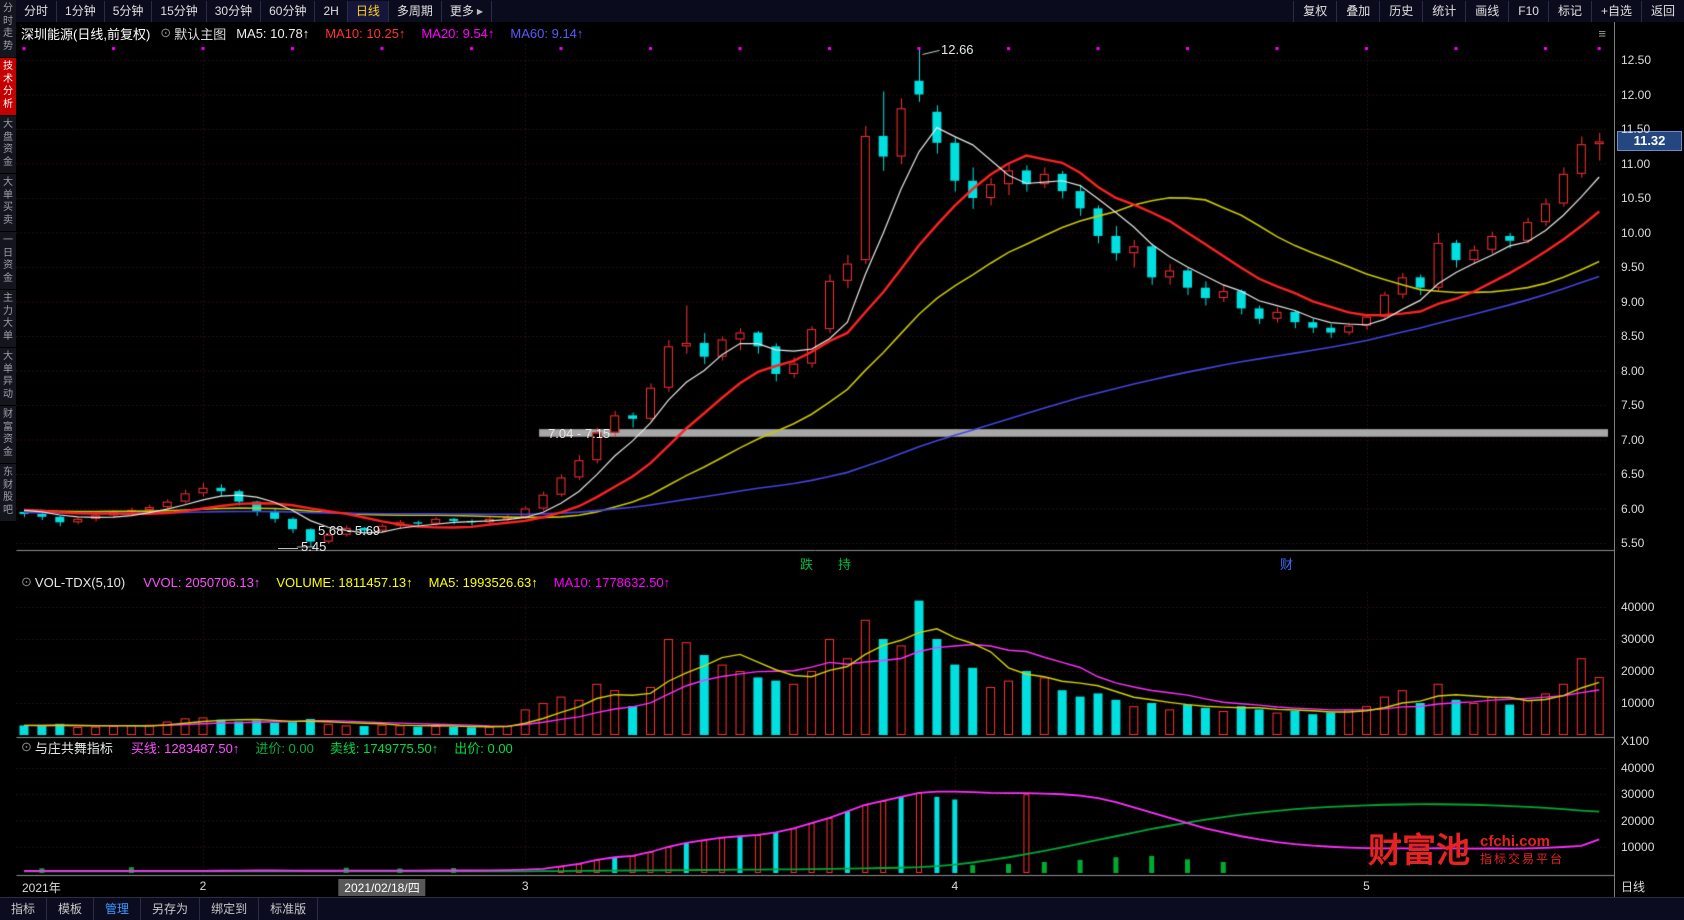 The height and width of the screenshot is (920, 1684). Describe the element at coordinates (1633, 267) in the screenshot. I see `price-axis-label: 9.50` at that location.